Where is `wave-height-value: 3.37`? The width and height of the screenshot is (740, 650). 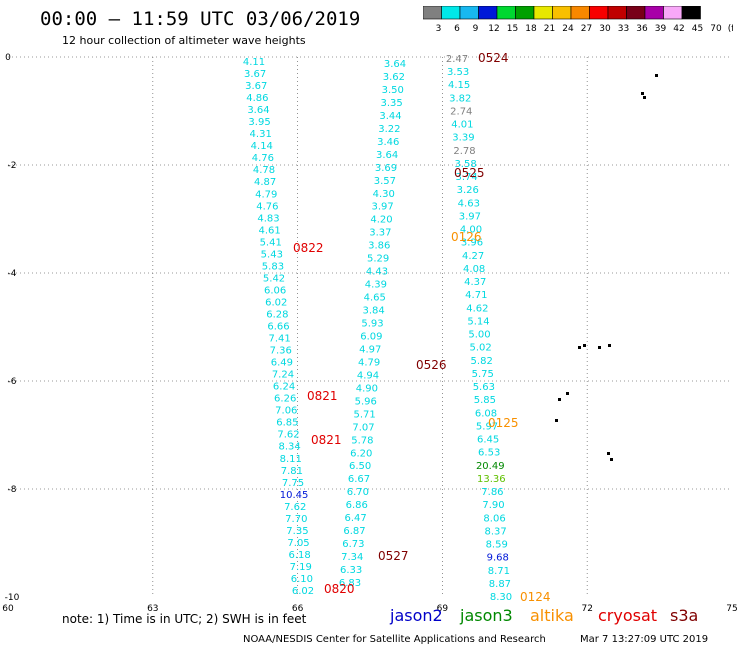 wave-height-value: 3.37 is located at coordinates (380, 233).